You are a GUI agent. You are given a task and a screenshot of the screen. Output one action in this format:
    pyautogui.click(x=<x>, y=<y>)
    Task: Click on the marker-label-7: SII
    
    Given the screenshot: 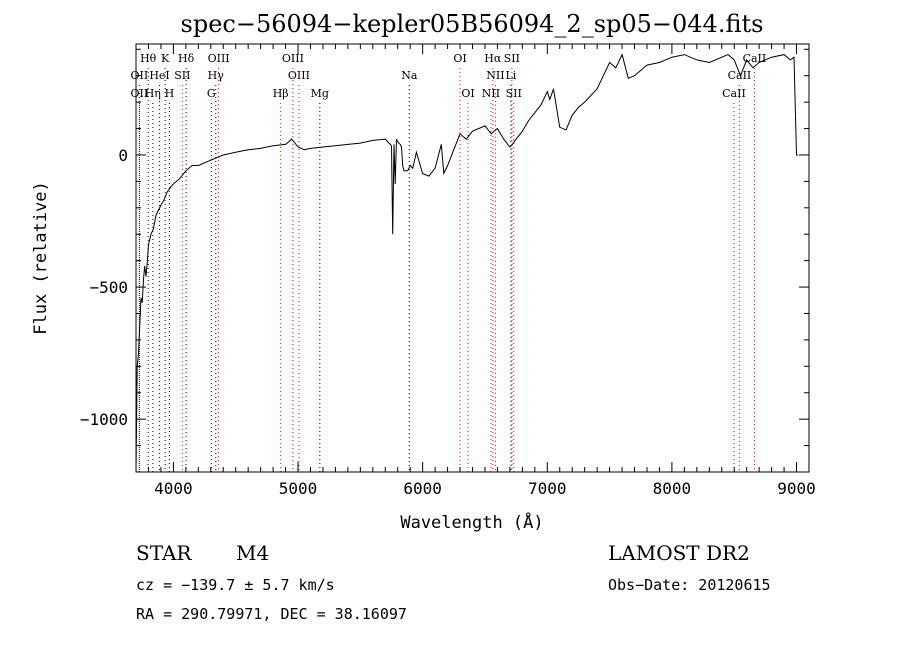 What is the action you would take?
    pyautogui.click(x=512, y=58)
    